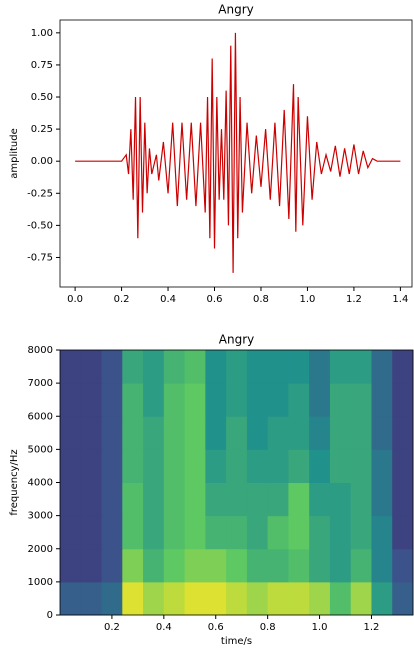  What do you see at coordinates (122, 299) in the screenshot?
I see `x-tick-label: 0.2` at bounding box center [122, 299].